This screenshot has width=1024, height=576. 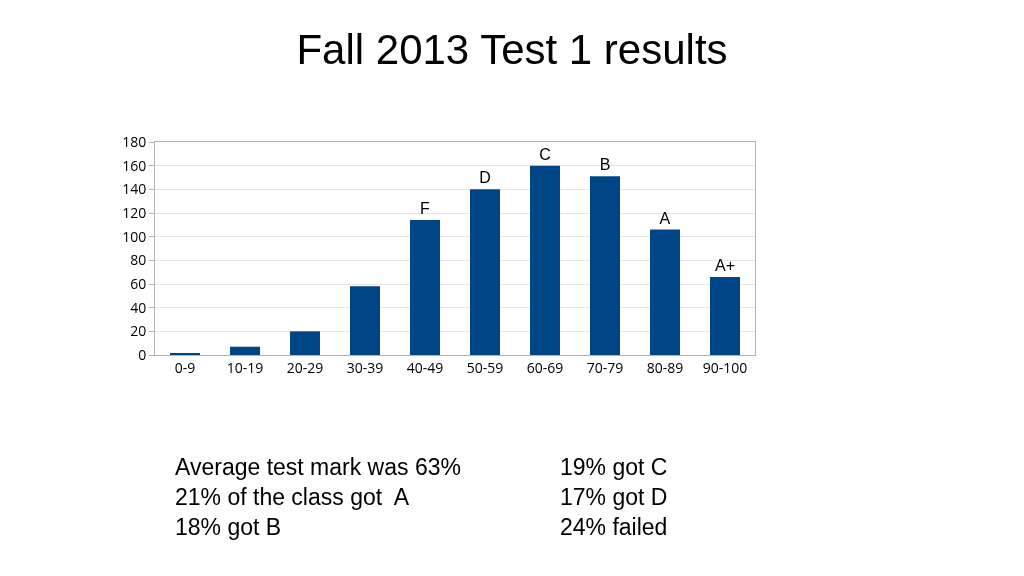 I want to click on x-tick-label: 30-39, so click(x=365, y=367).